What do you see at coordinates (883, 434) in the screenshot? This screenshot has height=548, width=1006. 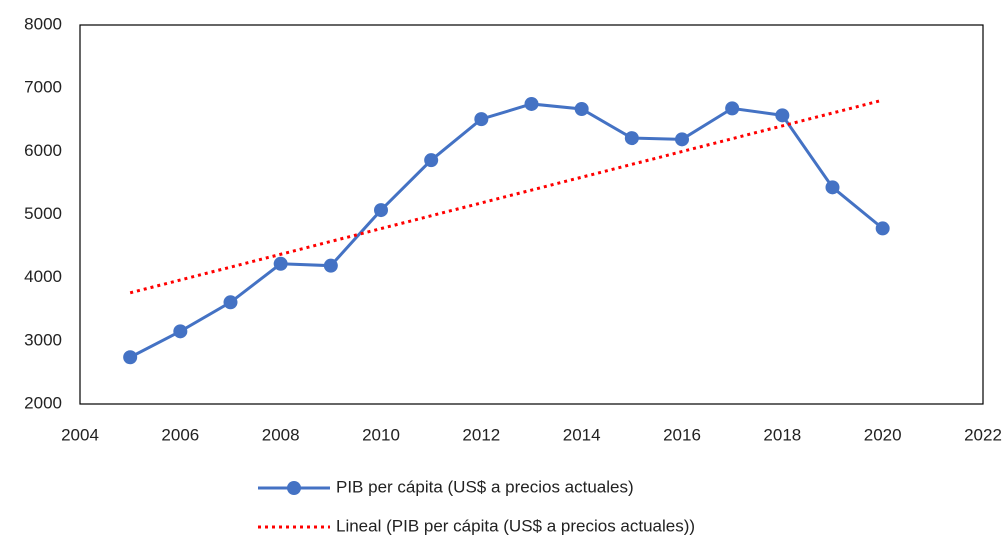 I see `x-tick-label: 2020` at bounding box center [883, 434].